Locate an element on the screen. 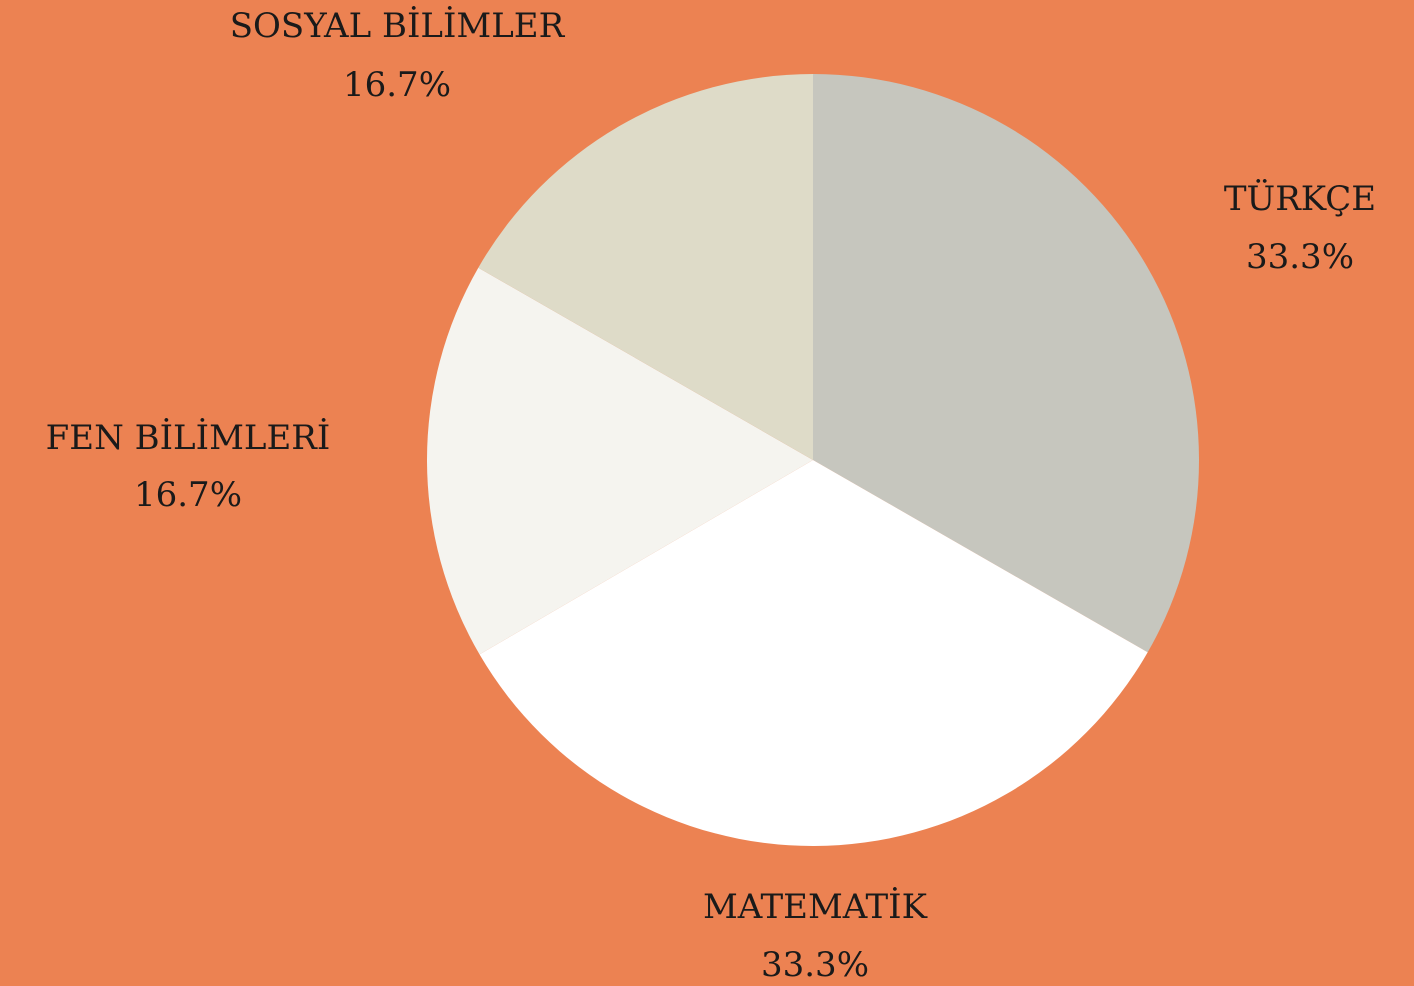 Image resolution: width=1414 pixels, height=986 pixels. pie-slice-sosyal-bilimler is located at coordinates (645, 266).